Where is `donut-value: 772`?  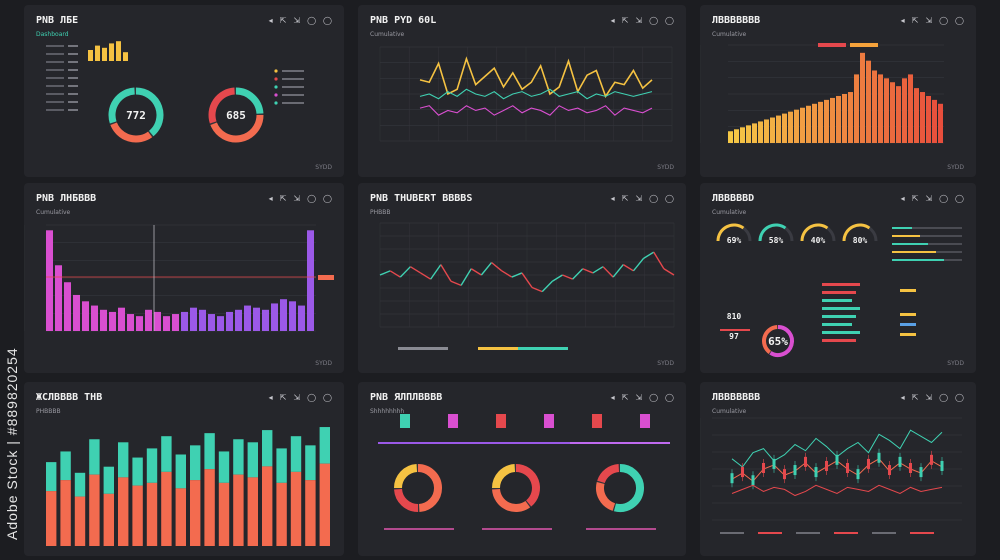 donut-value: 772 is located at coordinates (136, 115).